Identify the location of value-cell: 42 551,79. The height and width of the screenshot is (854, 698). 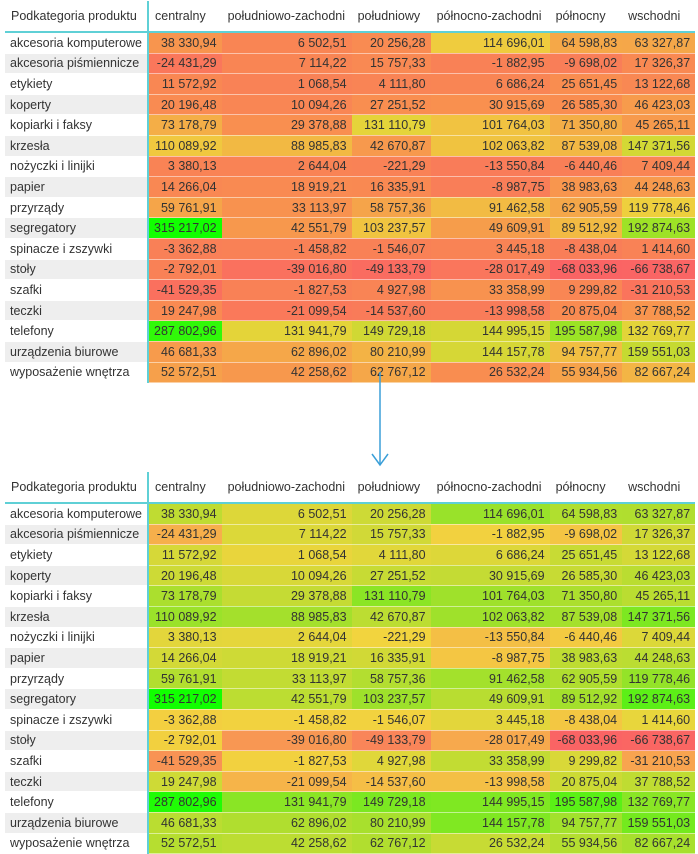
(286, 699).